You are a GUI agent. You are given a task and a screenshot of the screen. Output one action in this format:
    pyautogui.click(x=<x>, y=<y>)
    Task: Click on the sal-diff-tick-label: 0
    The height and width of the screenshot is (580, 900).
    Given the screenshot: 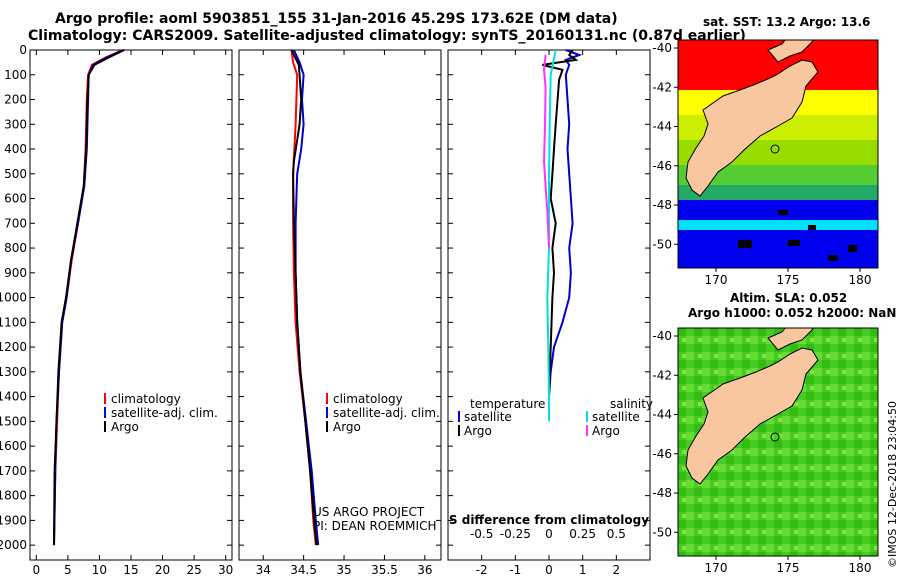 What is the action you would take?
    pyautogui.click(x=549, y=534)
    